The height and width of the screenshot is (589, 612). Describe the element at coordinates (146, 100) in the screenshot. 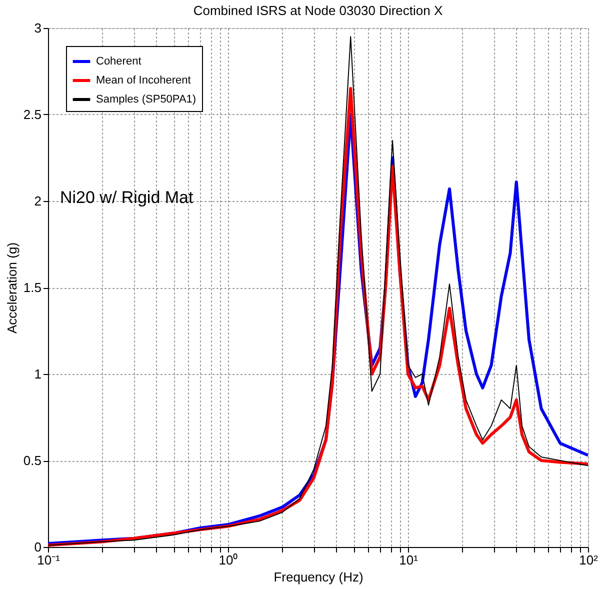

I see `legend-label: Samples (SP50PA1)` at that location.